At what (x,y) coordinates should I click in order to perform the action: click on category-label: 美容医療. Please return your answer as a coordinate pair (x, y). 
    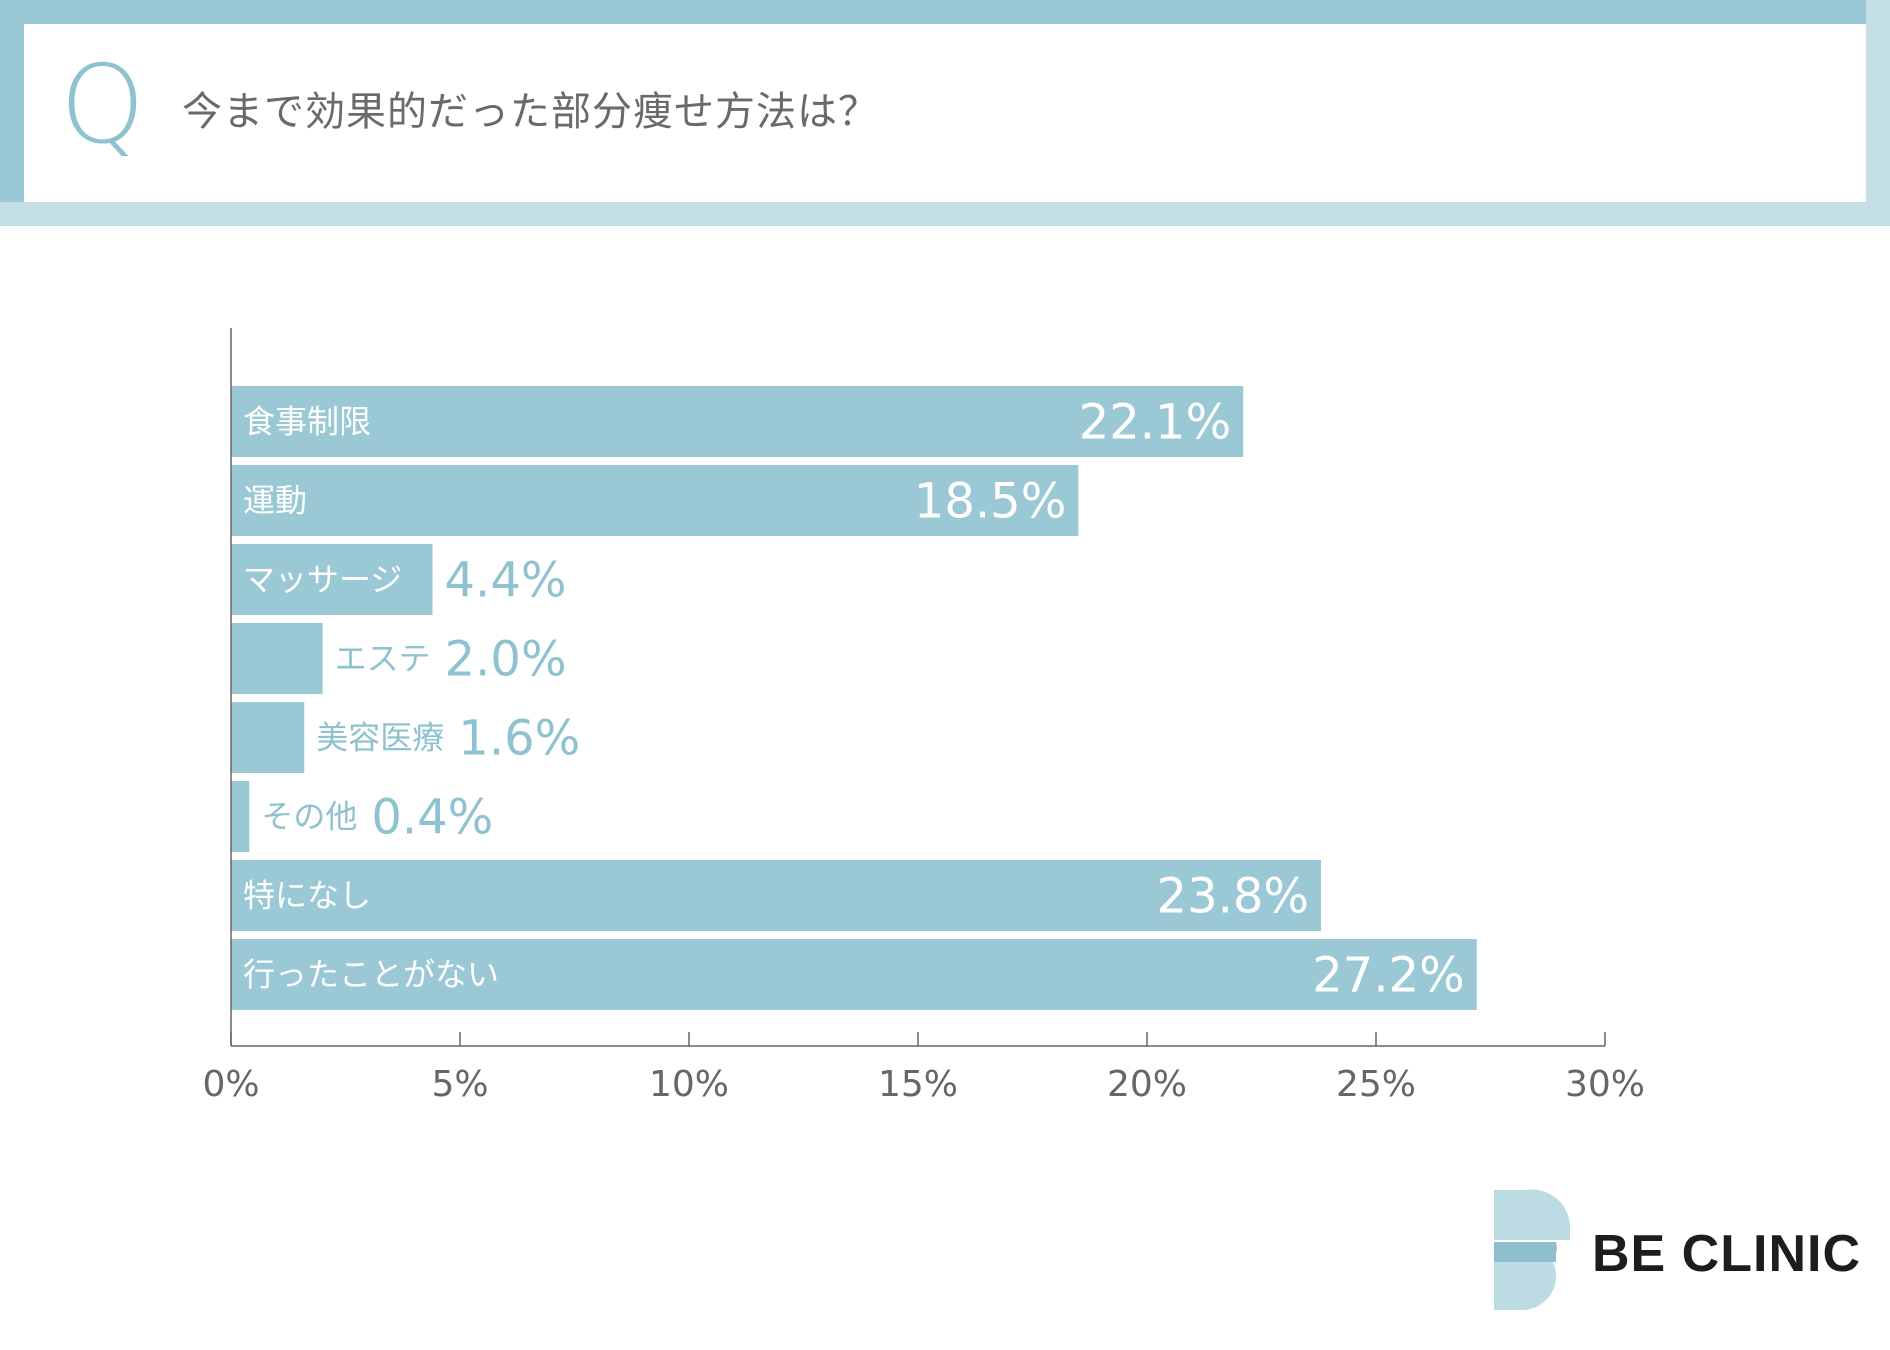
    Looking at the image, I should click on (380, 738).